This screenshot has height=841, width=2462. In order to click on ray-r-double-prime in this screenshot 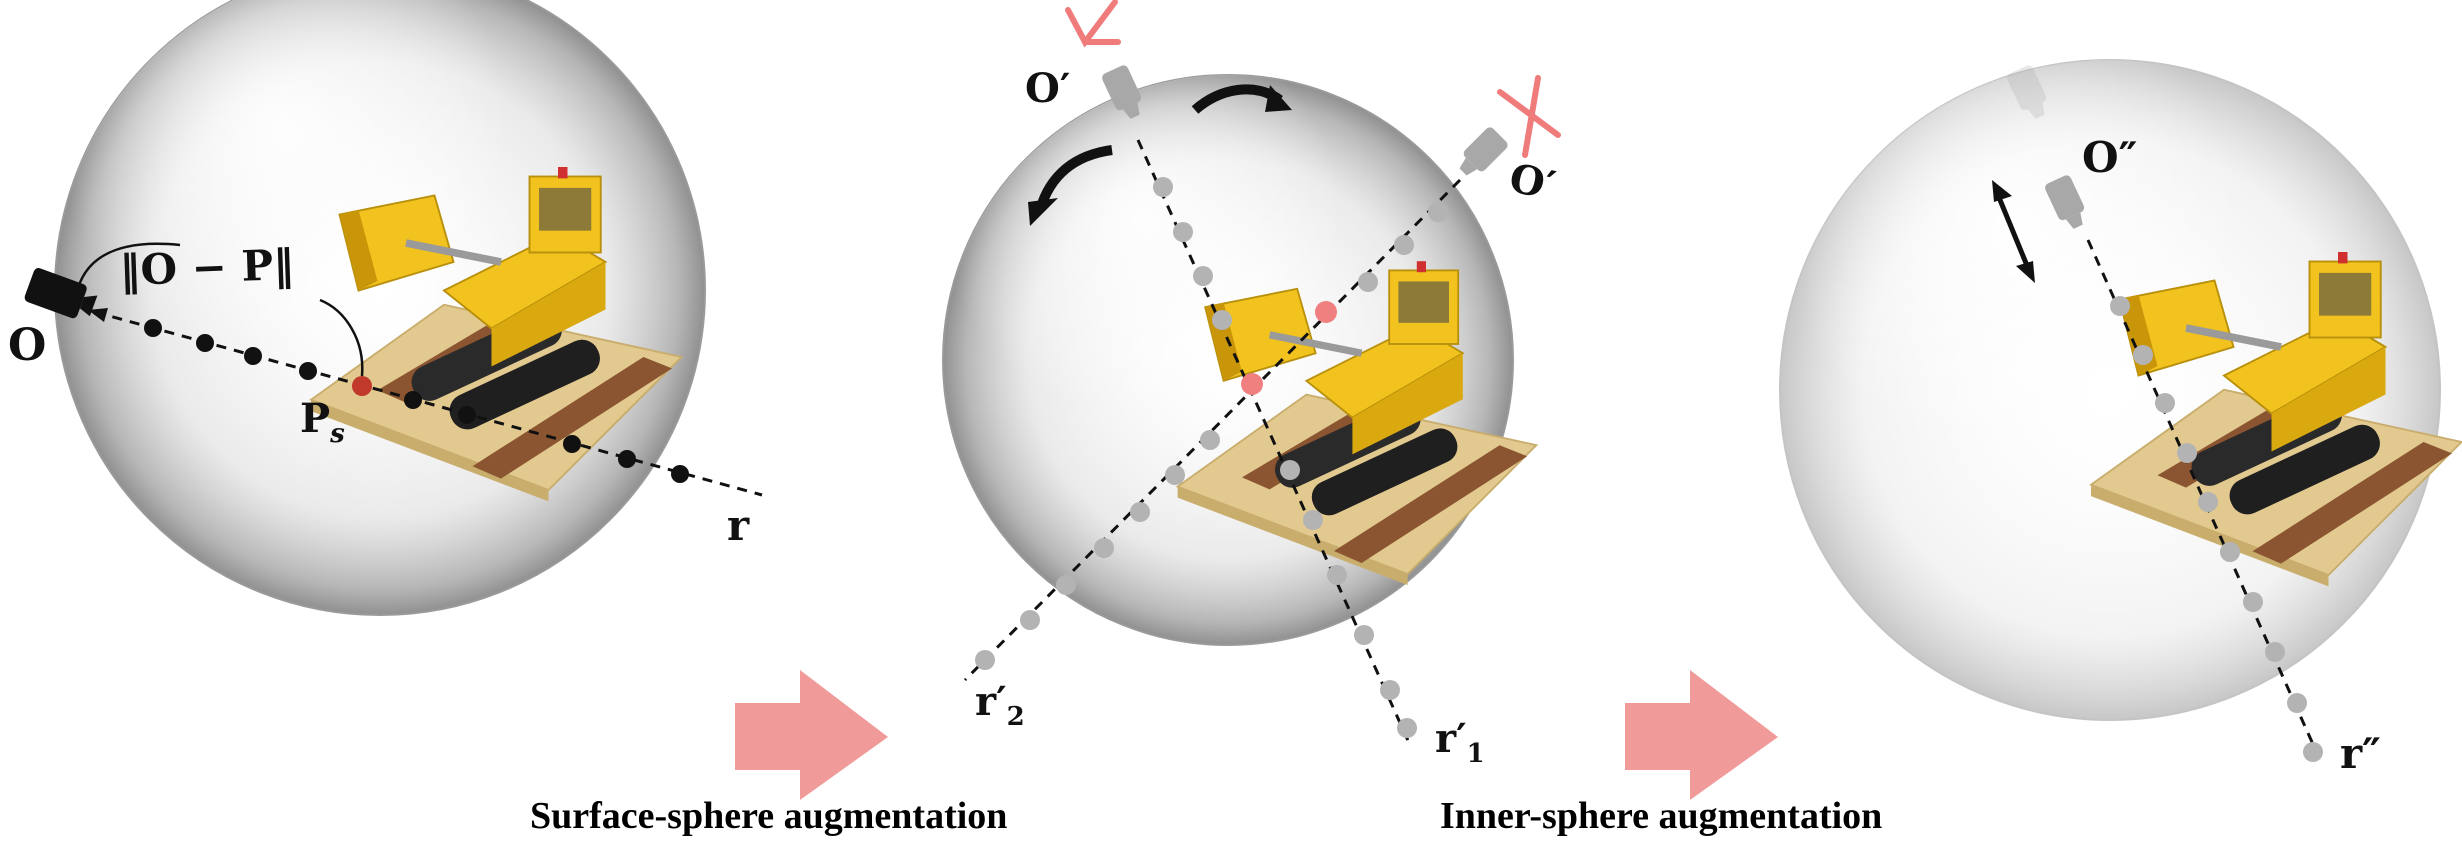, I will do `click(2204, 500)`.